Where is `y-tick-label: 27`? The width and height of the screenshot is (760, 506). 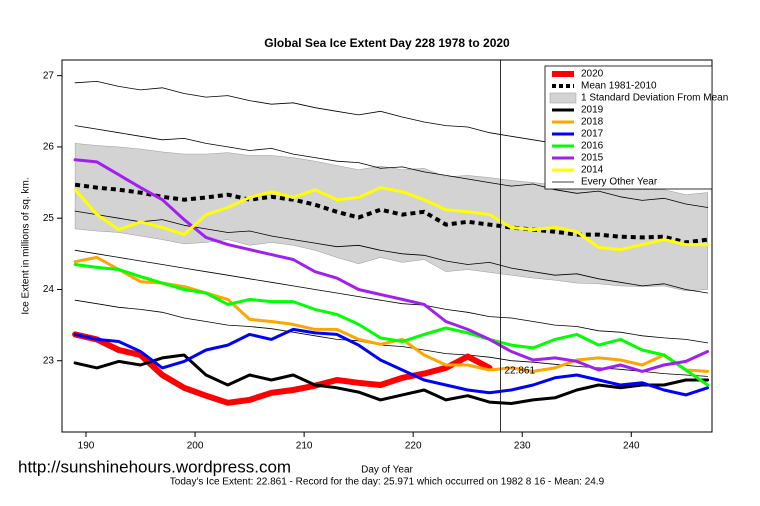
y-tick-label: 27 is located at coordinates (49, 75).